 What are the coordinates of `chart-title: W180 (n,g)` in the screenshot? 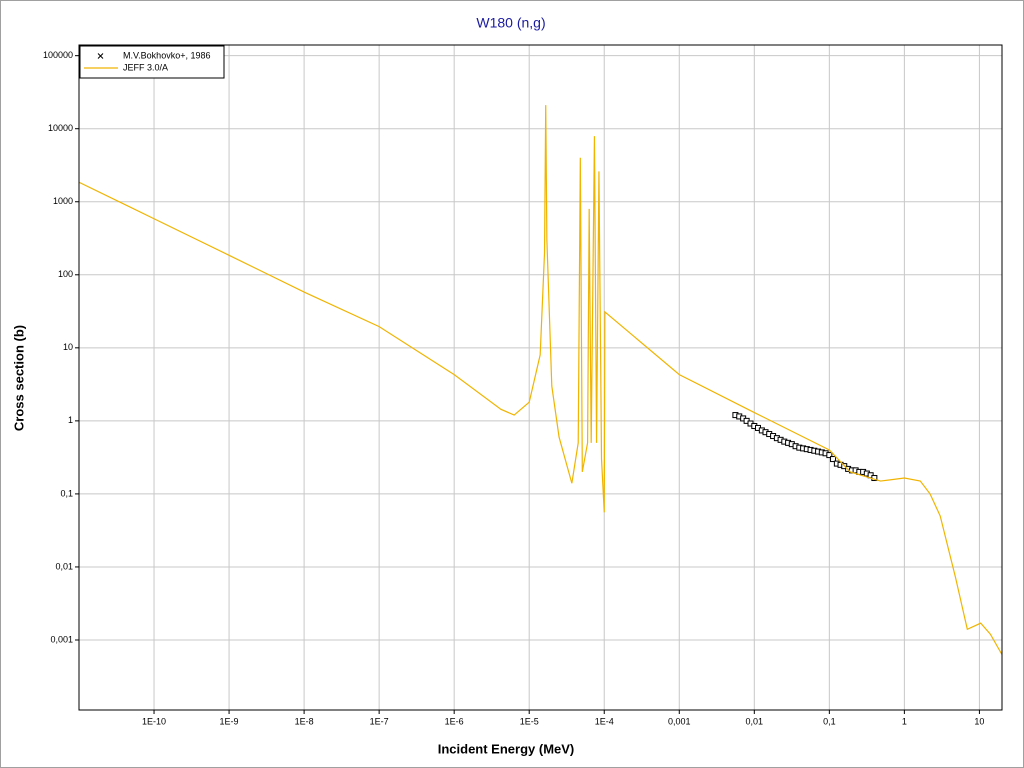 It's located at (510, 23).